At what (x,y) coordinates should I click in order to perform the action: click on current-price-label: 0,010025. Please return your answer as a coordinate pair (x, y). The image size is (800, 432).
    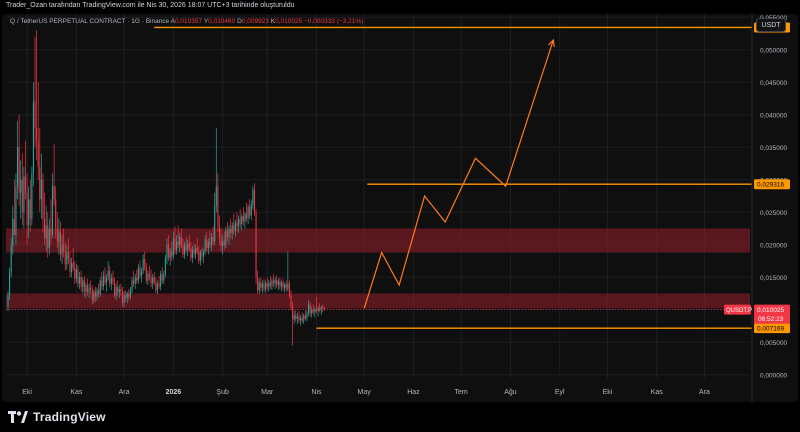
    Looking at the image, I should click on (770, 310).